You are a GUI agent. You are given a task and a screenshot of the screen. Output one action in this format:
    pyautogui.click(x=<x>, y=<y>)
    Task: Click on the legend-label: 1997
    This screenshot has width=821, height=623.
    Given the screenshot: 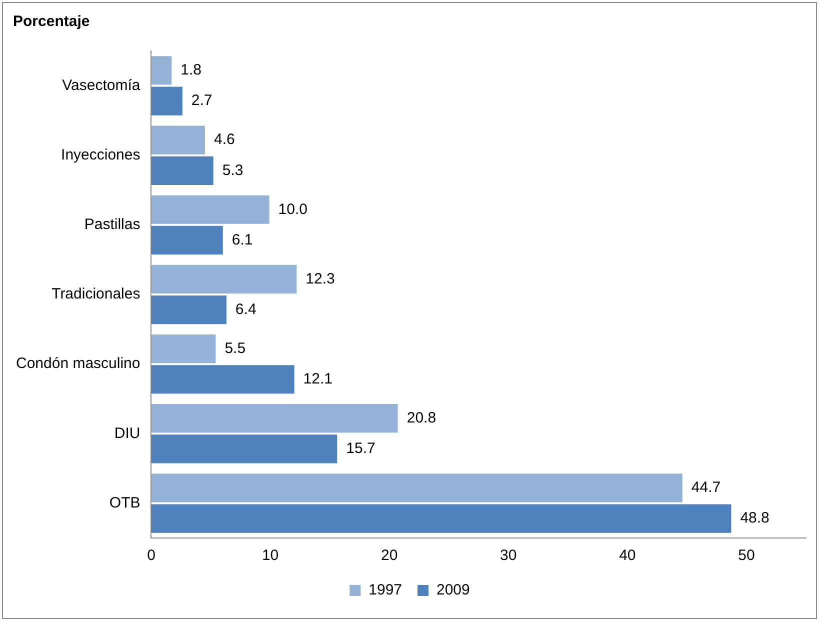 What is the action you would take?
    pyautogui.click(x=385, y=590)
    